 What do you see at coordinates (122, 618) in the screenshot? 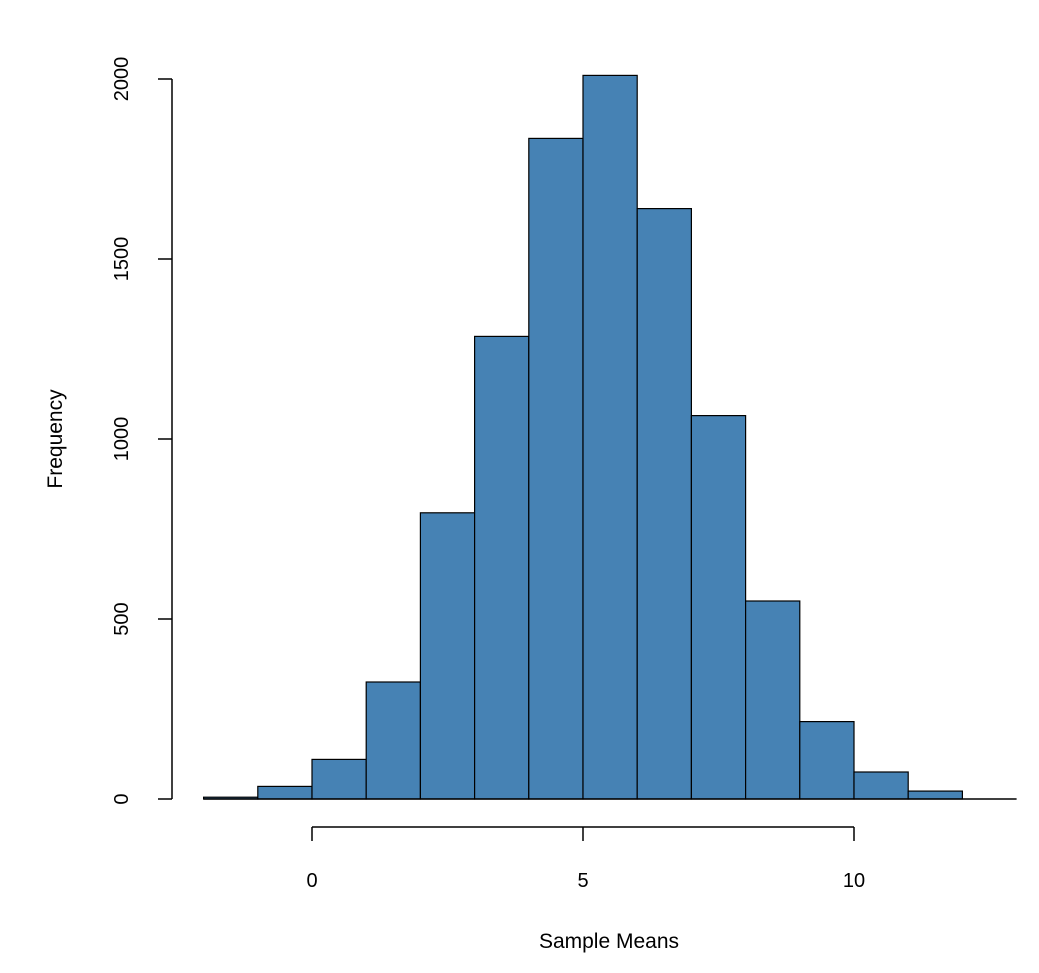
I see `y-tick-label: 500` at bounding box center [122, 618].